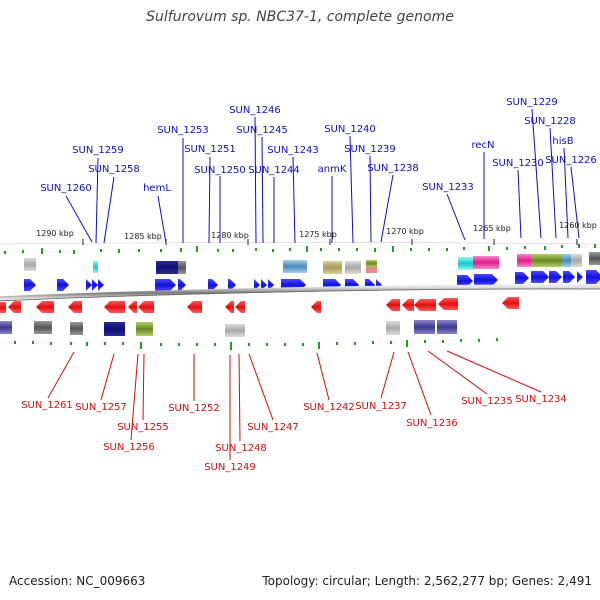  What do you see at coordinates (571, 160) in the screenshot?
I see `gene-label: SUN_1226` at bounding box center [571, 160].